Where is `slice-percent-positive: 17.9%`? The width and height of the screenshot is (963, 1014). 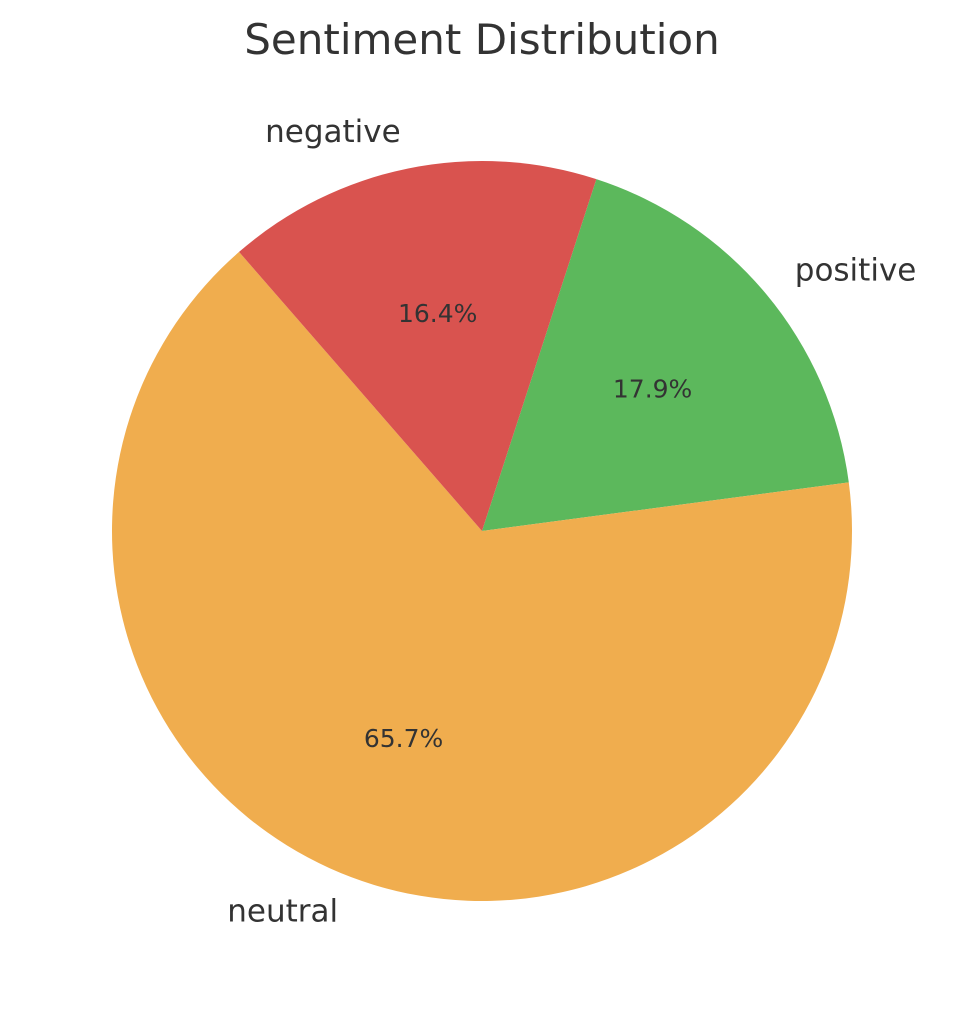 slice-percent-positive: 17.9% is located at coordinates (652, 388).